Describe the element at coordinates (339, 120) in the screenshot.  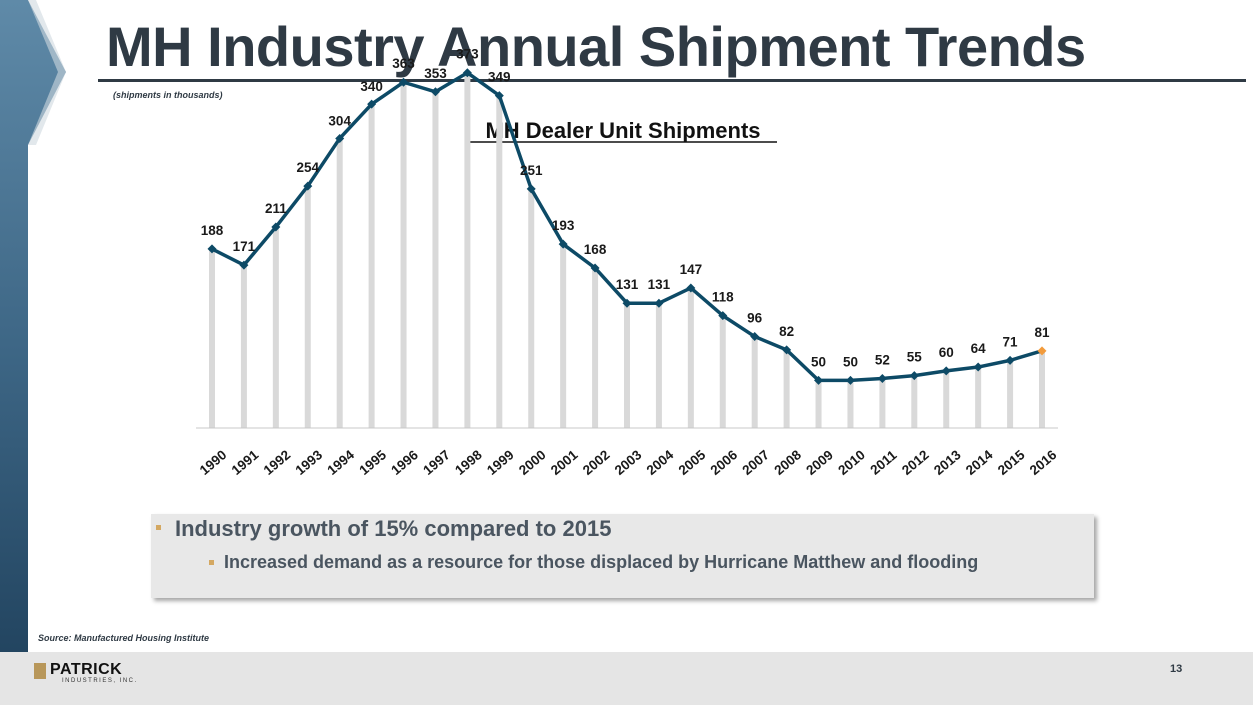
I see `data-label-1994: 304` at that location.